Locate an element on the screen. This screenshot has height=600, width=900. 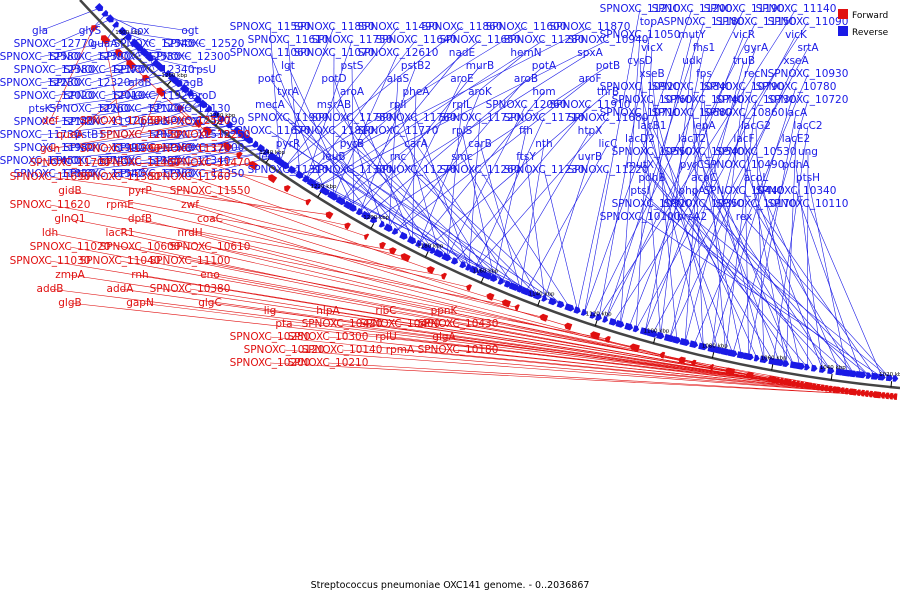
reverse-gene-label: SPNOXC_11200 is located at coordinates (692, 9).